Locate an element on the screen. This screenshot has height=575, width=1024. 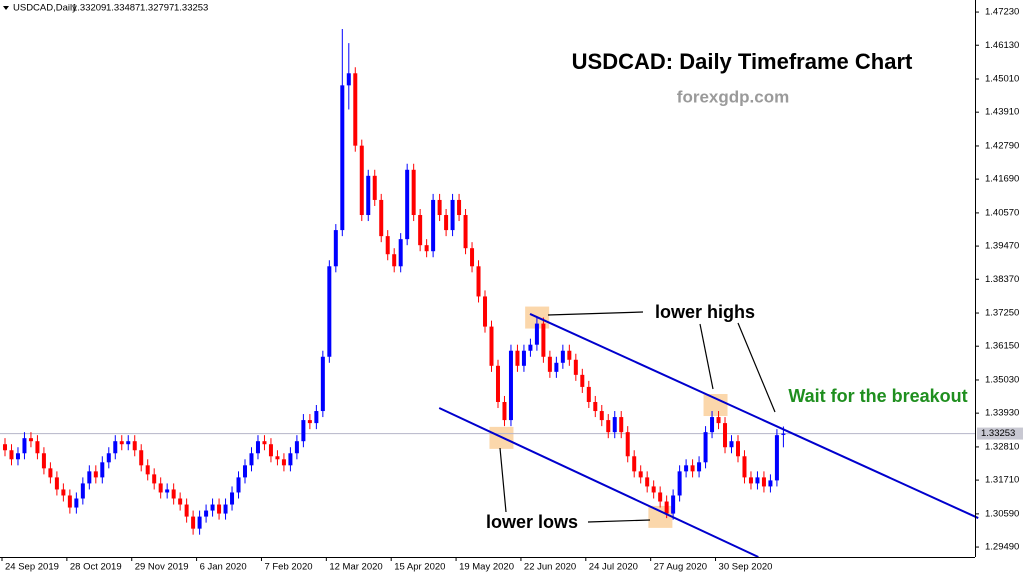
x-tick-label: 6 Jan 2020 is located at coordinates (223, 567).